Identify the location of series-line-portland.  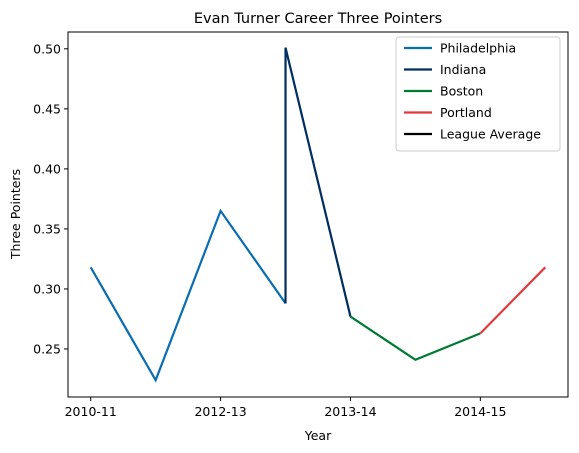
(513, 300).